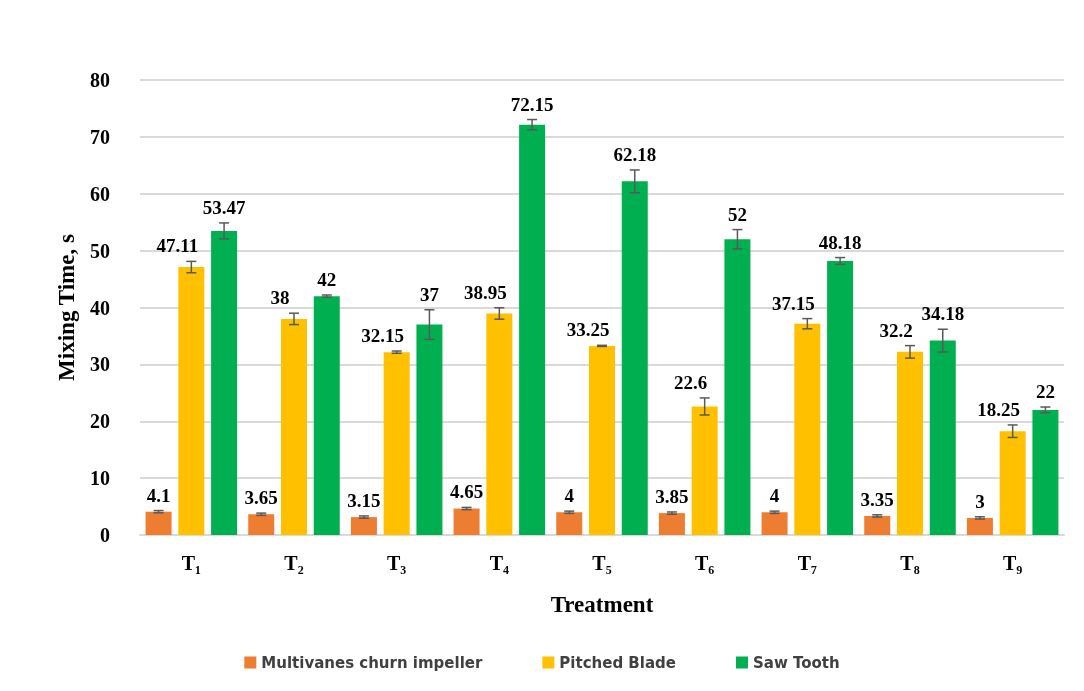 The width and height of the screenshot is (1084, 691). Describe the element at coordinates (429, 294) in the screenshot. I see `data-label: 37` at that location.